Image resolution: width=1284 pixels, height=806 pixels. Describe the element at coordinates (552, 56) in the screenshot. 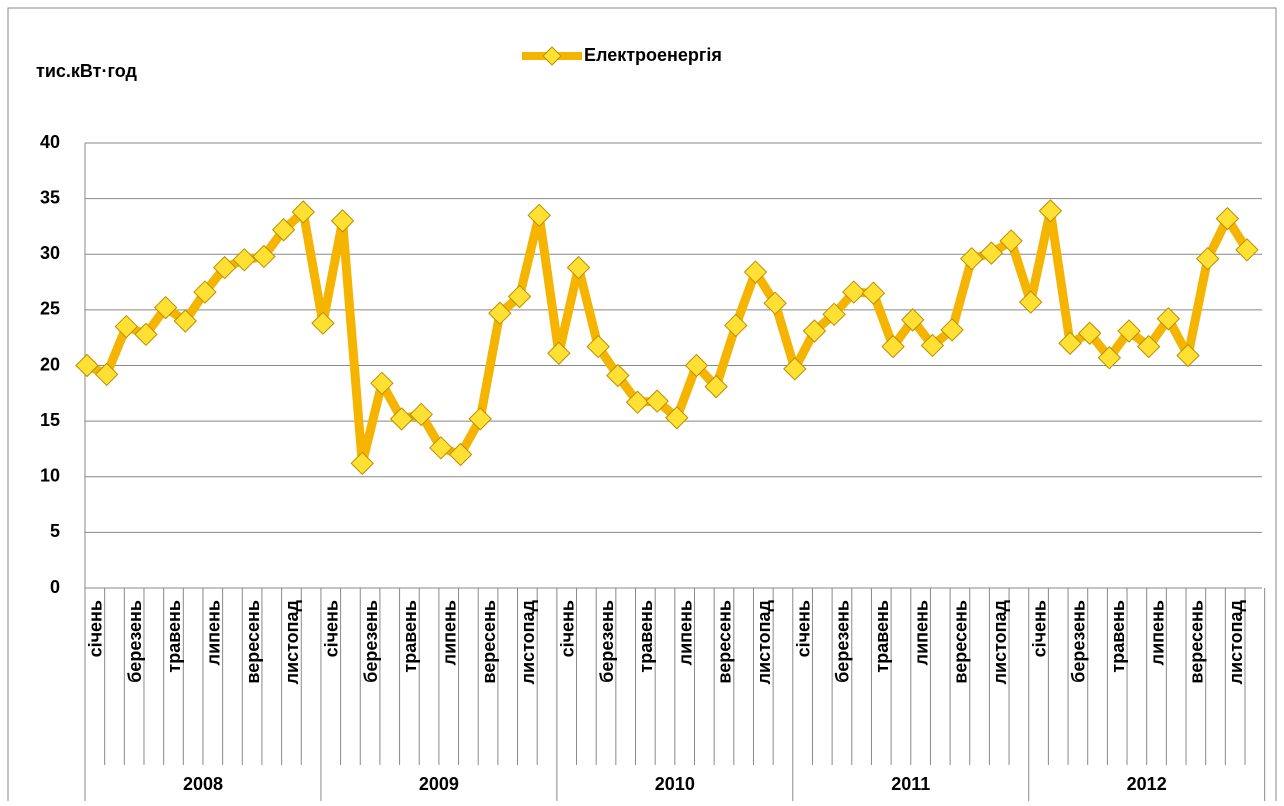

I see `legend-marker` at that location.